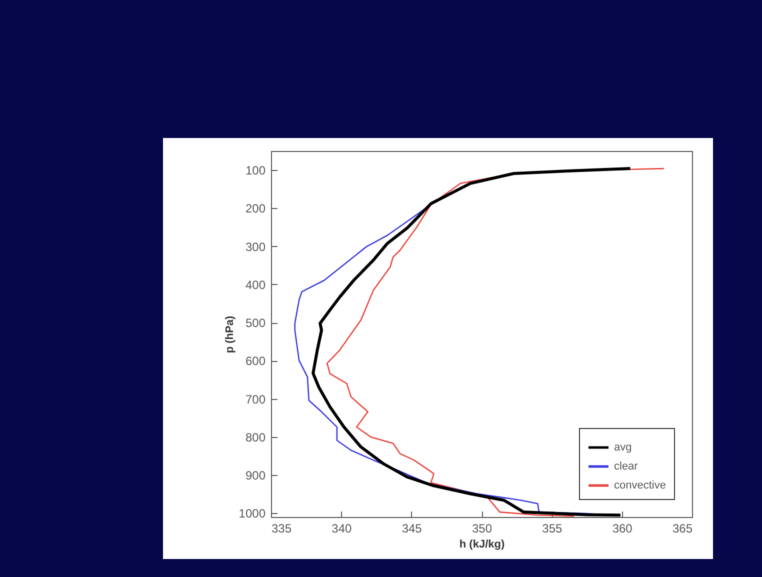 This screenshot has height=577, width=762. I want to click on y-tick-label: 700, so click(255, 399).